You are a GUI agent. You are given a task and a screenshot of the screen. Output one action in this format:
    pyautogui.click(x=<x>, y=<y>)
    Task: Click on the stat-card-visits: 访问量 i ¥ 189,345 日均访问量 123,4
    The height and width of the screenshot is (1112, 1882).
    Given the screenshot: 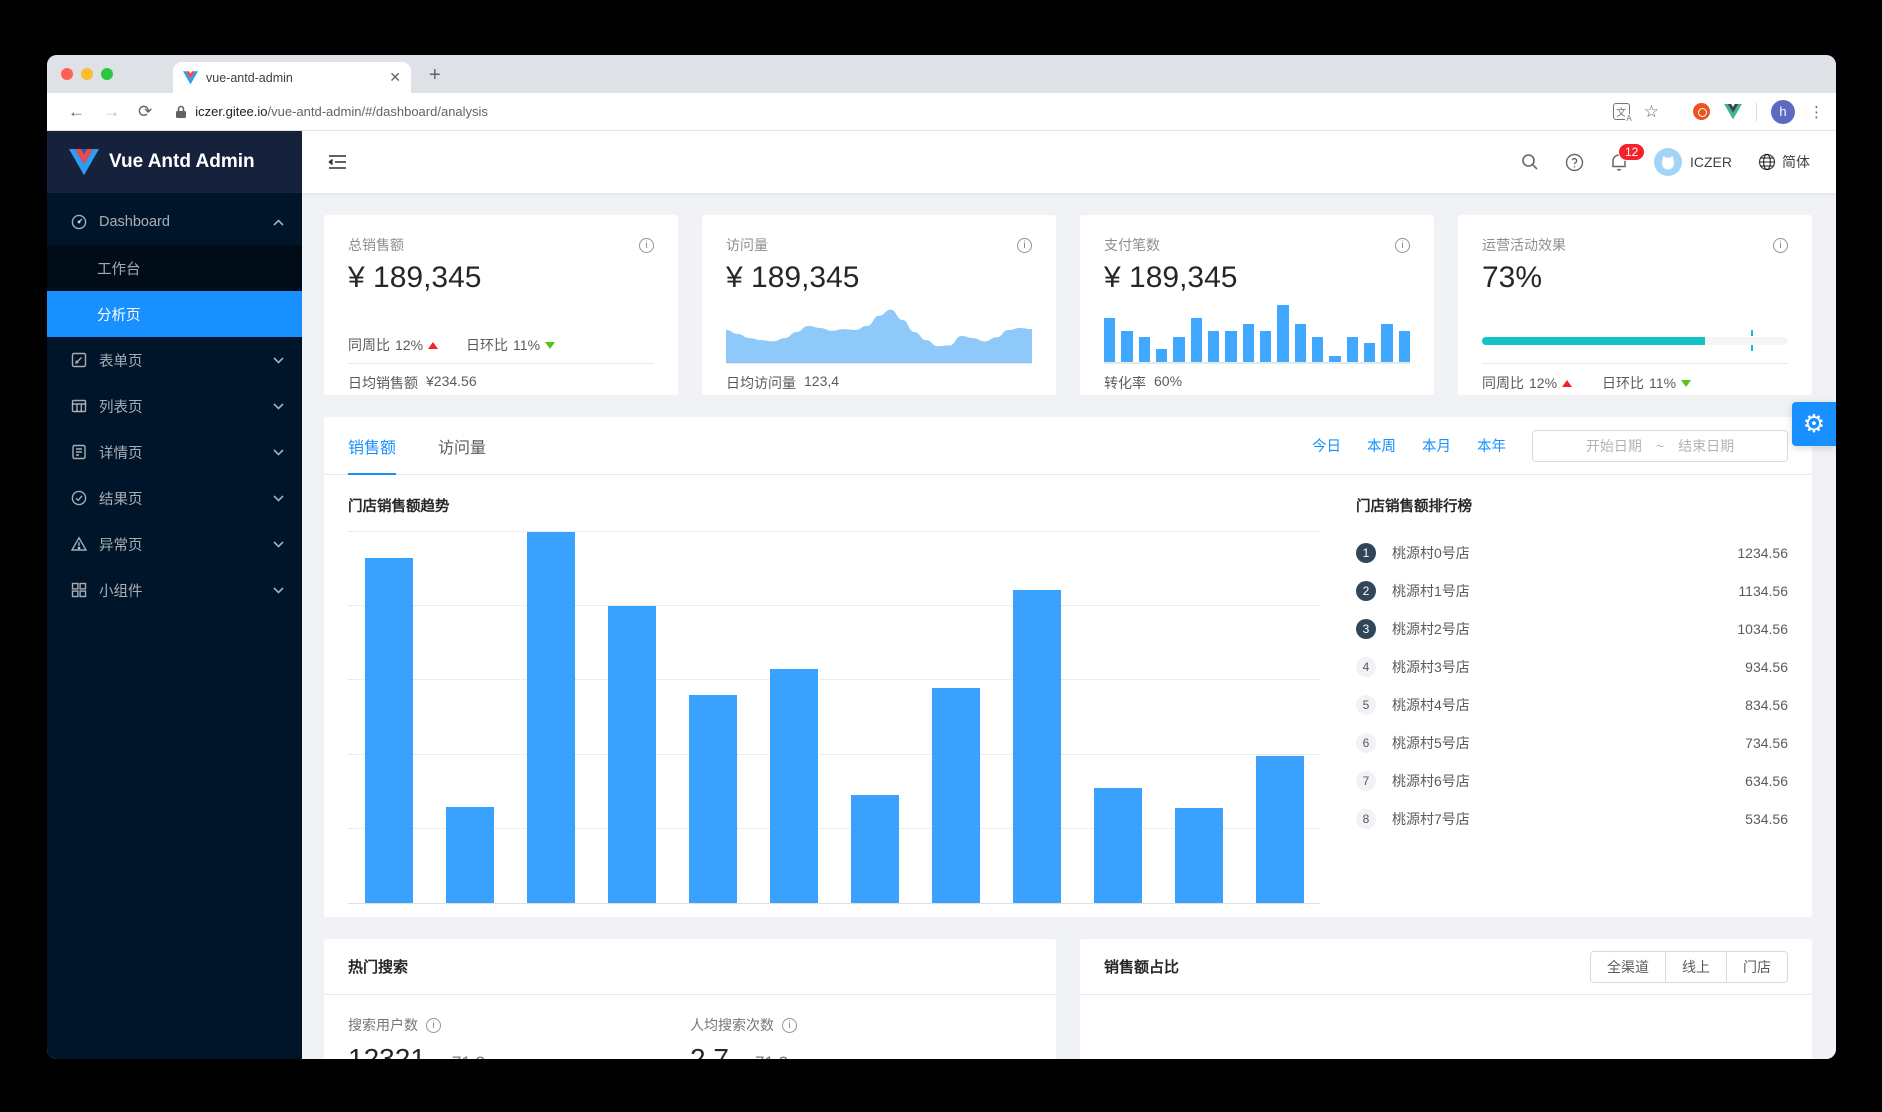 What is the action you would take?
    pyautogui.click(x=879, y=305)
    